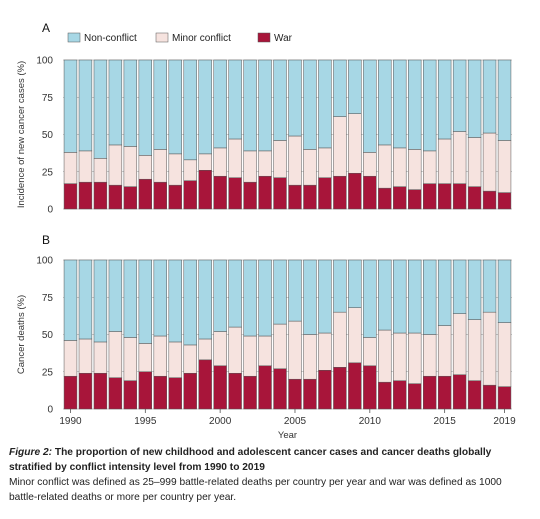  Describe the element at coordinates (370, 106) in the screenshot. I see `bar-A-non-conflict-2010` at that location.